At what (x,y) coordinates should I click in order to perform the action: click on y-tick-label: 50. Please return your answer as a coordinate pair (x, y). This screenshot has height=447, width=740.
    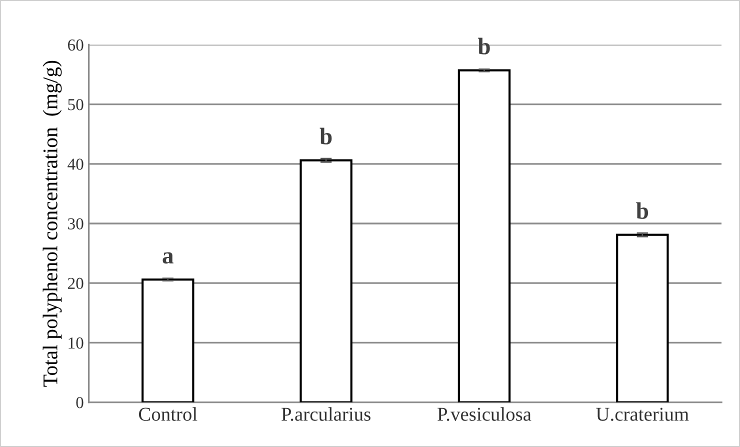
    Looking at the image, I should click on (76, 104).